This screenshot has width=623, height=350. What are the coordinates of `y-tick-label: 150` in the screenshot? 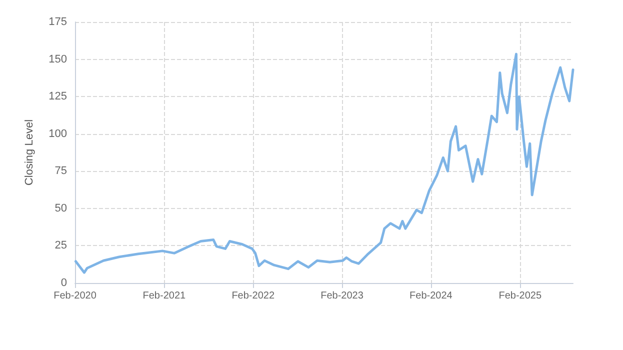 It's located at (57, 59).